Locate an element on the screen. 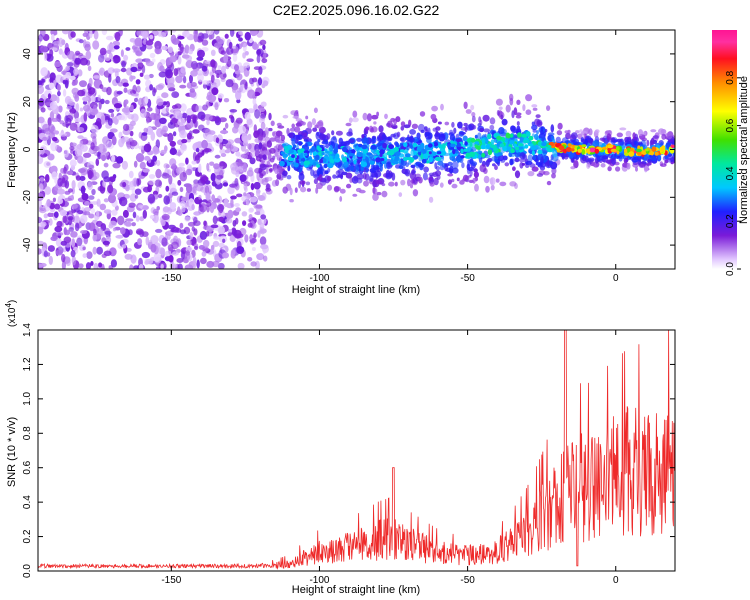 This screenshot has height=600, width=750. x-tick-label: 0 is located at coordinates (616, 278).